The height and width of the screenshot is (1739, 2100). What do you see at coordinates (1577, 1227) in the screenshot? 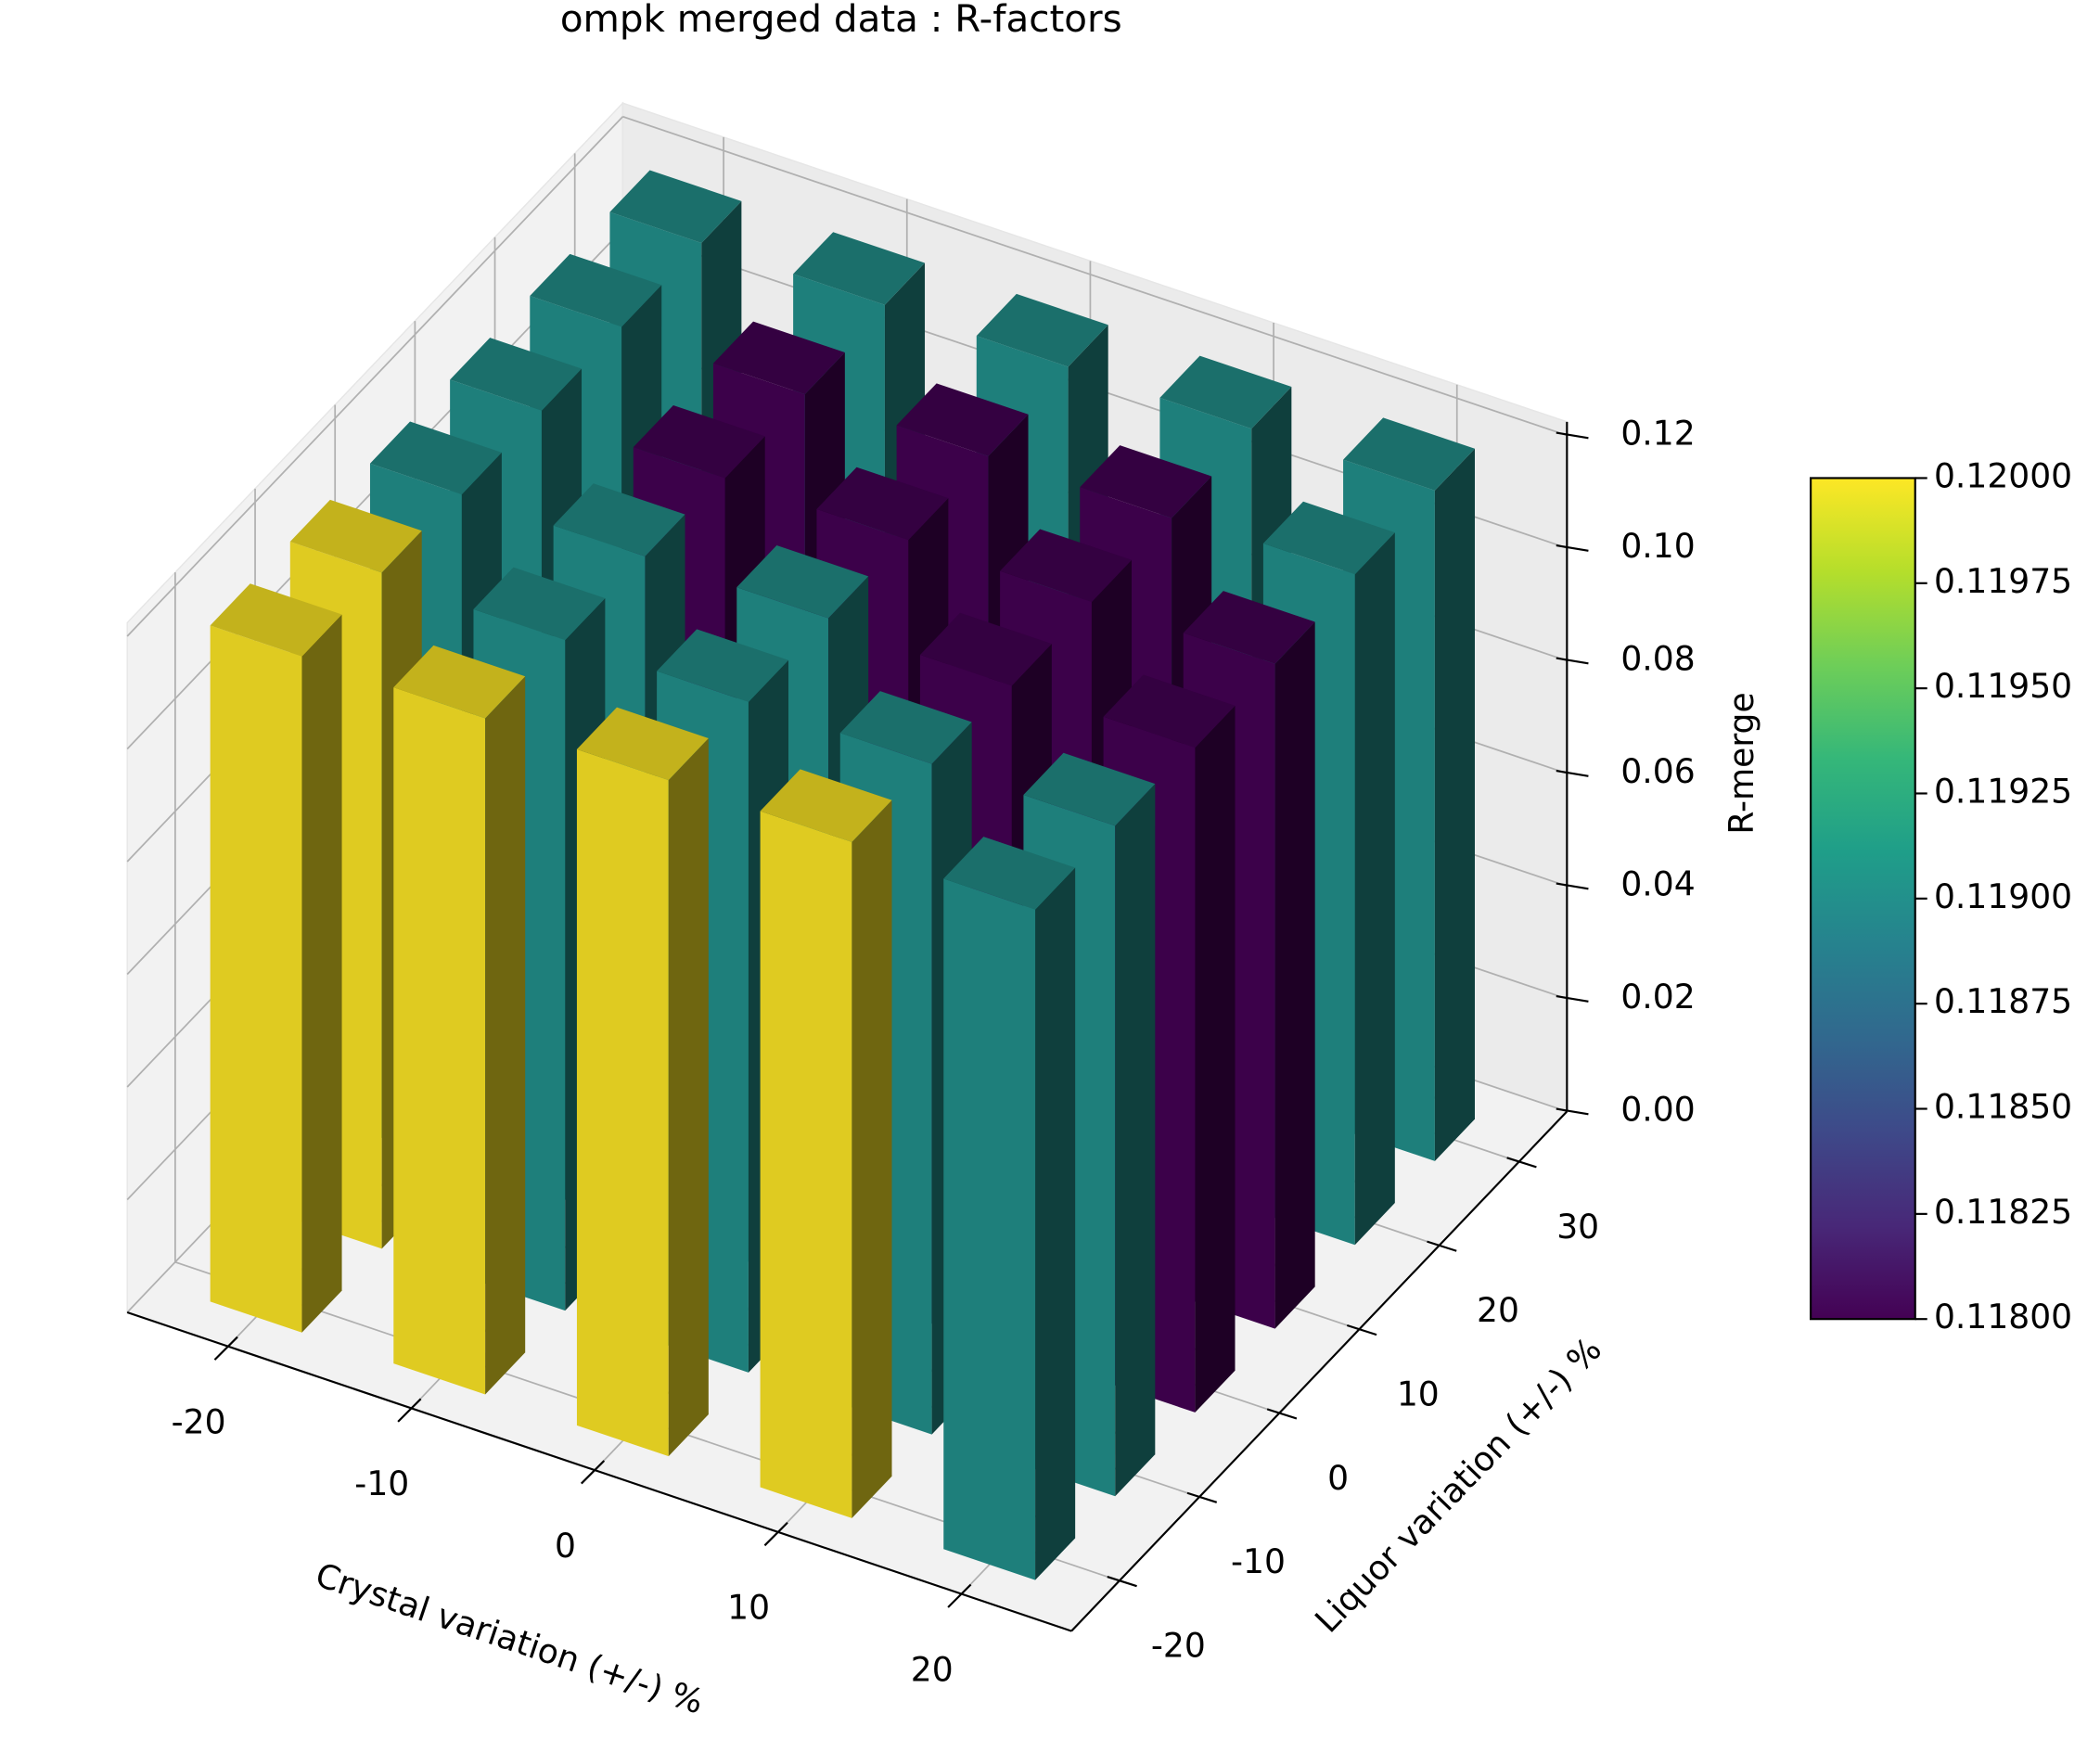
I see `y-tick-label: 30` at bounding box center [1577, 1227].